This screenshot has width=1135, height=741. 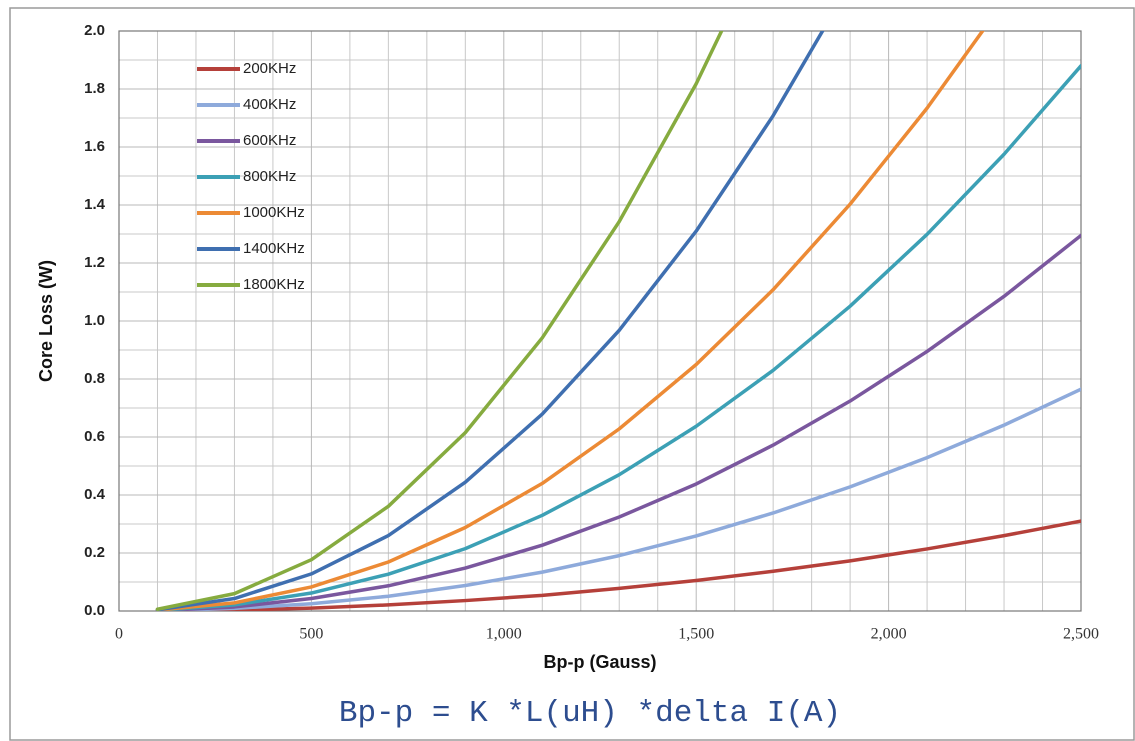 I want to click on x-tick-label: 1,000, so click(x=504, y=634).